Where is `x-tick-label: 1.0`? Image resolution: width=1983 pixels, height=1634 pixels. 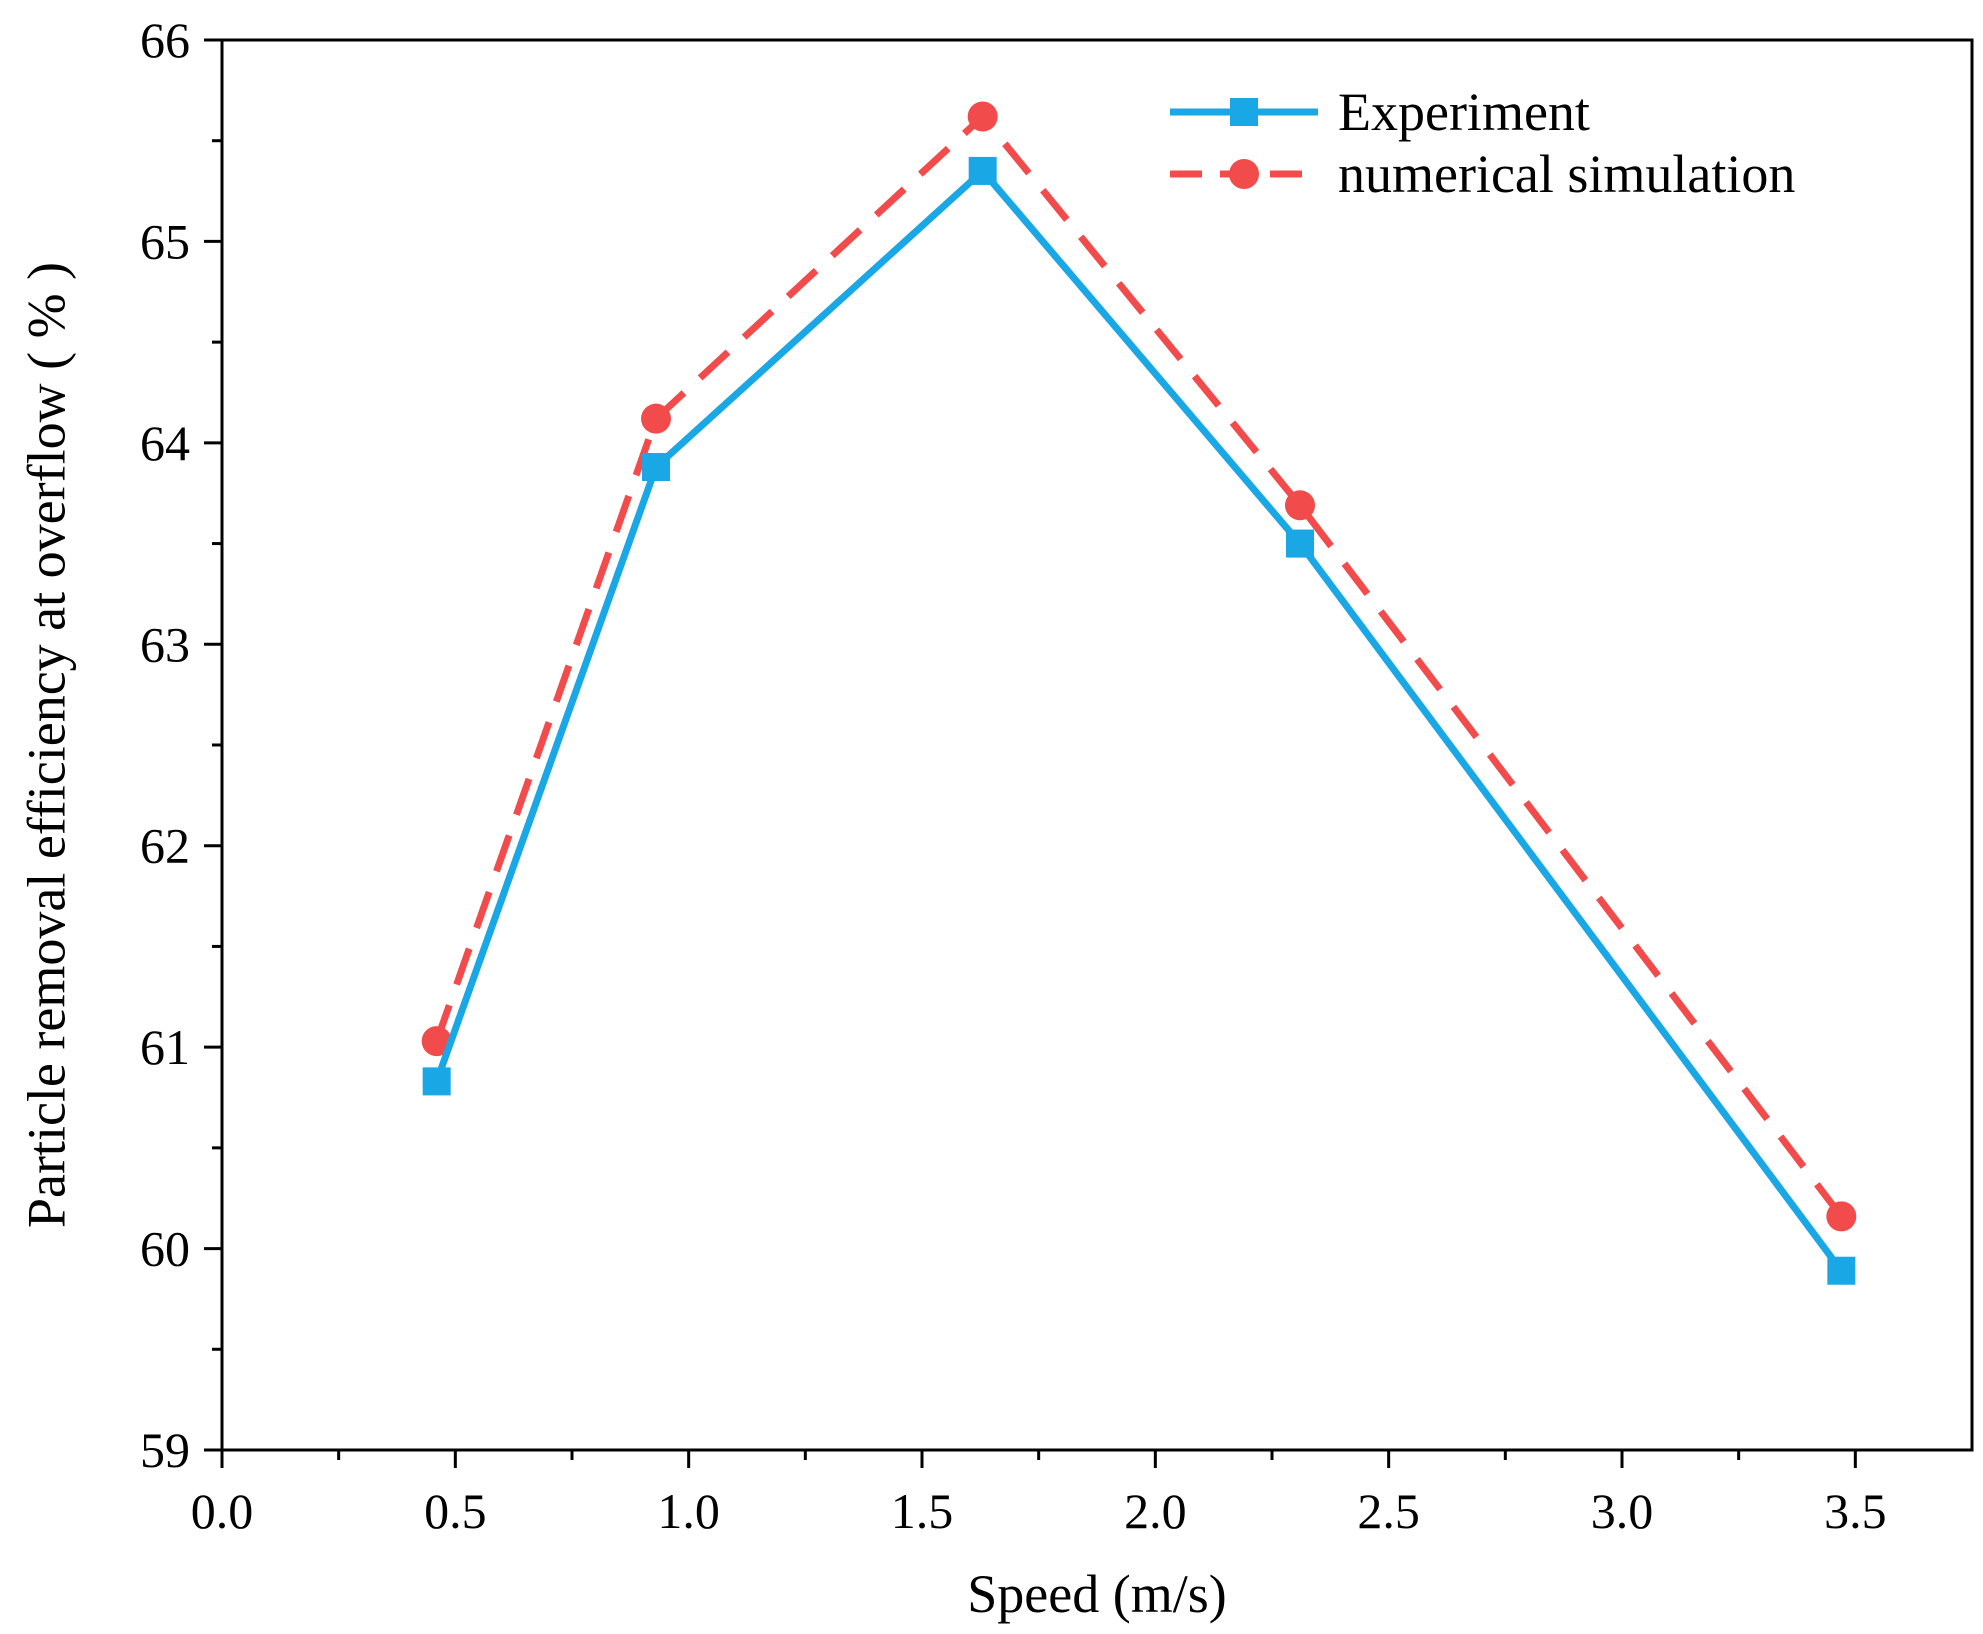
x-tick-label: 1.0 is located at coordinates (688, 1511).